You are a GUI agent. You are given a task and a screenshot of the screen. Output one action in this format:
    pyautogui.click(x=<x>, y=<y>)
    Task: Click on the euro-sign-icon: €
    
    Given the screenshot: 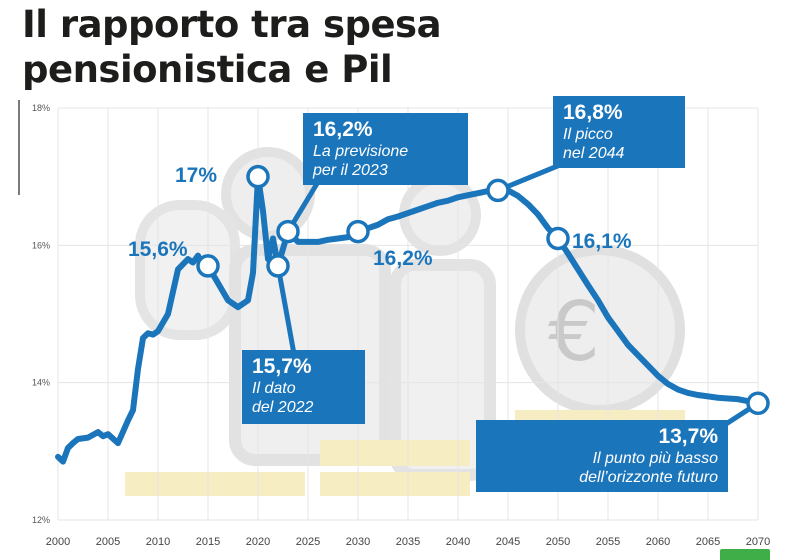 What is the action you would take?
    pyautogui.click(x=574, y=332)
    